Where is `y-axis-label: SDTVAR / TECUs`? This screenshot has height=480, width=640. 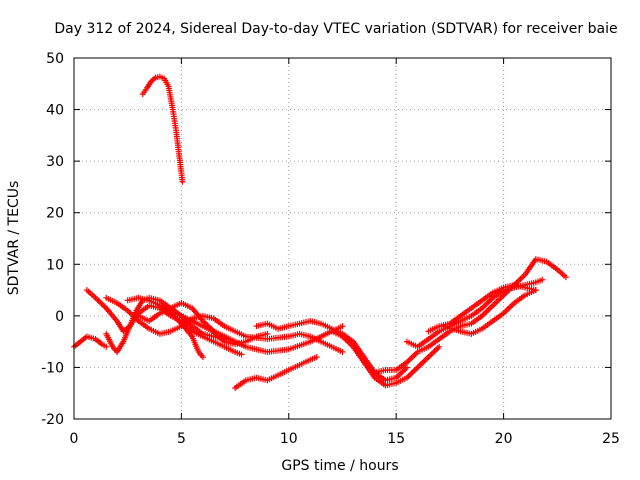
y-axis-label: SDTVAR / TECUs is located at coordinates (14, 238).